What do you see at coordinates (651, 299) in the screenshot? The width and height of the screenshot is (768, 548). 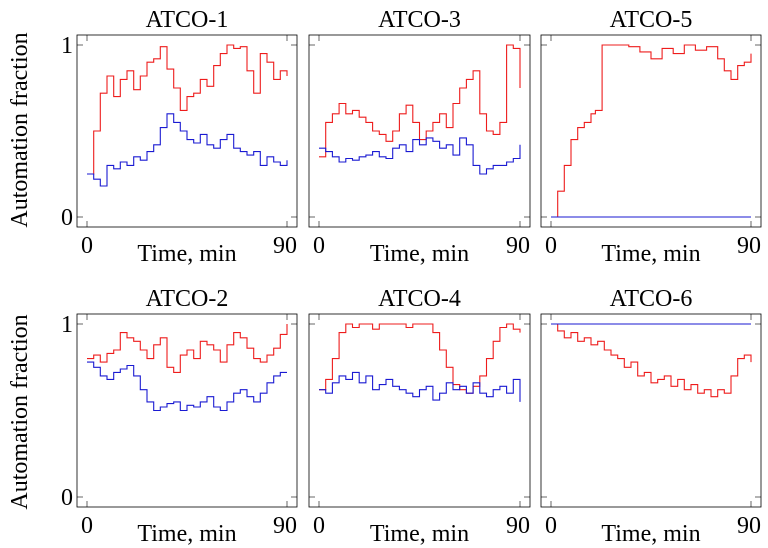 I see `panel-title: ATCO-6` at bounding box center [651, 299].